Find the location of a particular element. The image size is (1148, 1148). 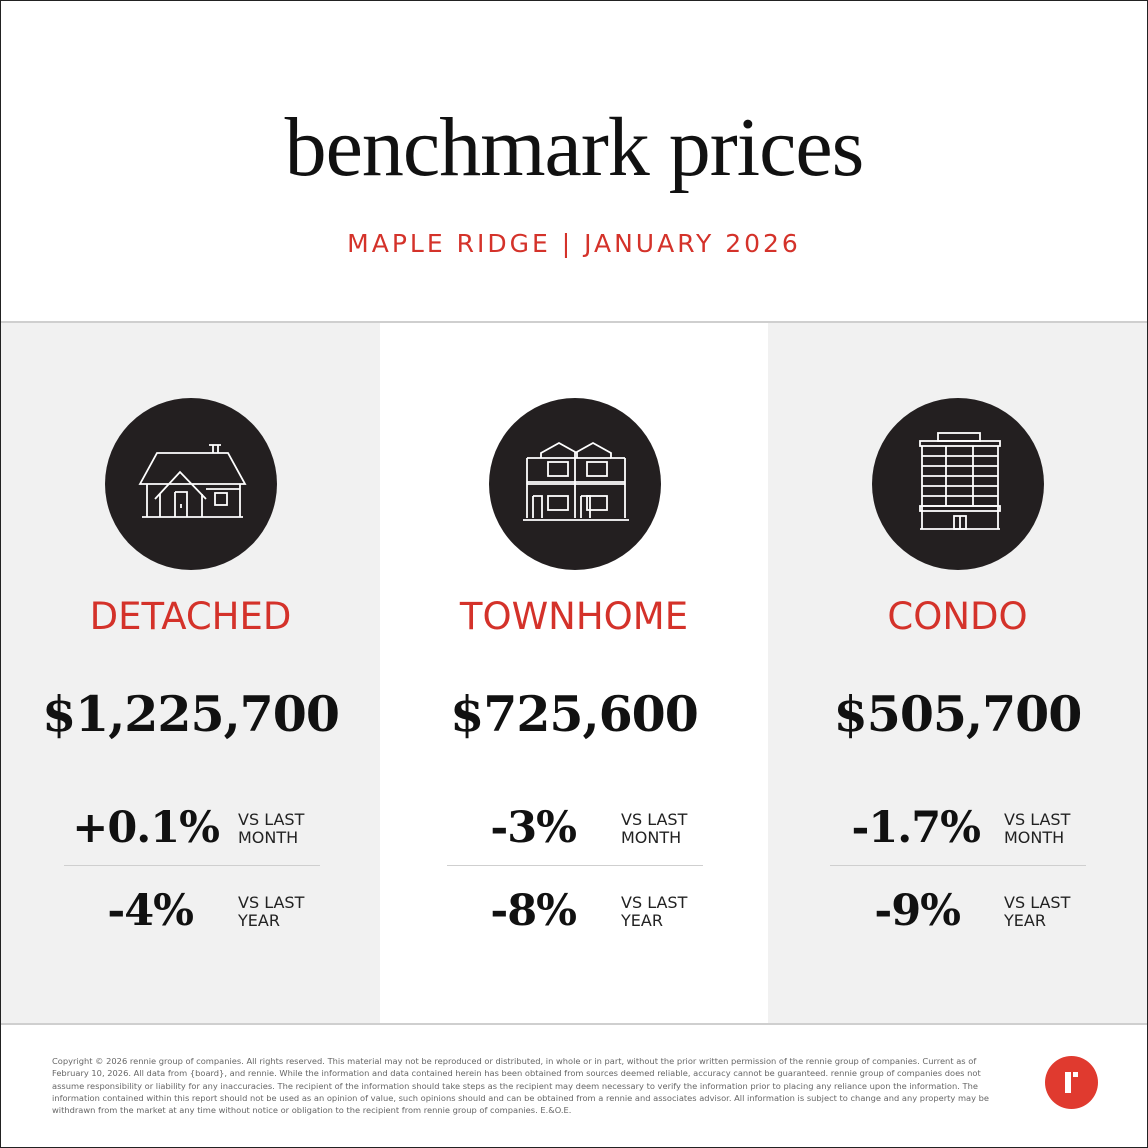

benchmark-price: $725,600 is located at coordinates (574, 714).